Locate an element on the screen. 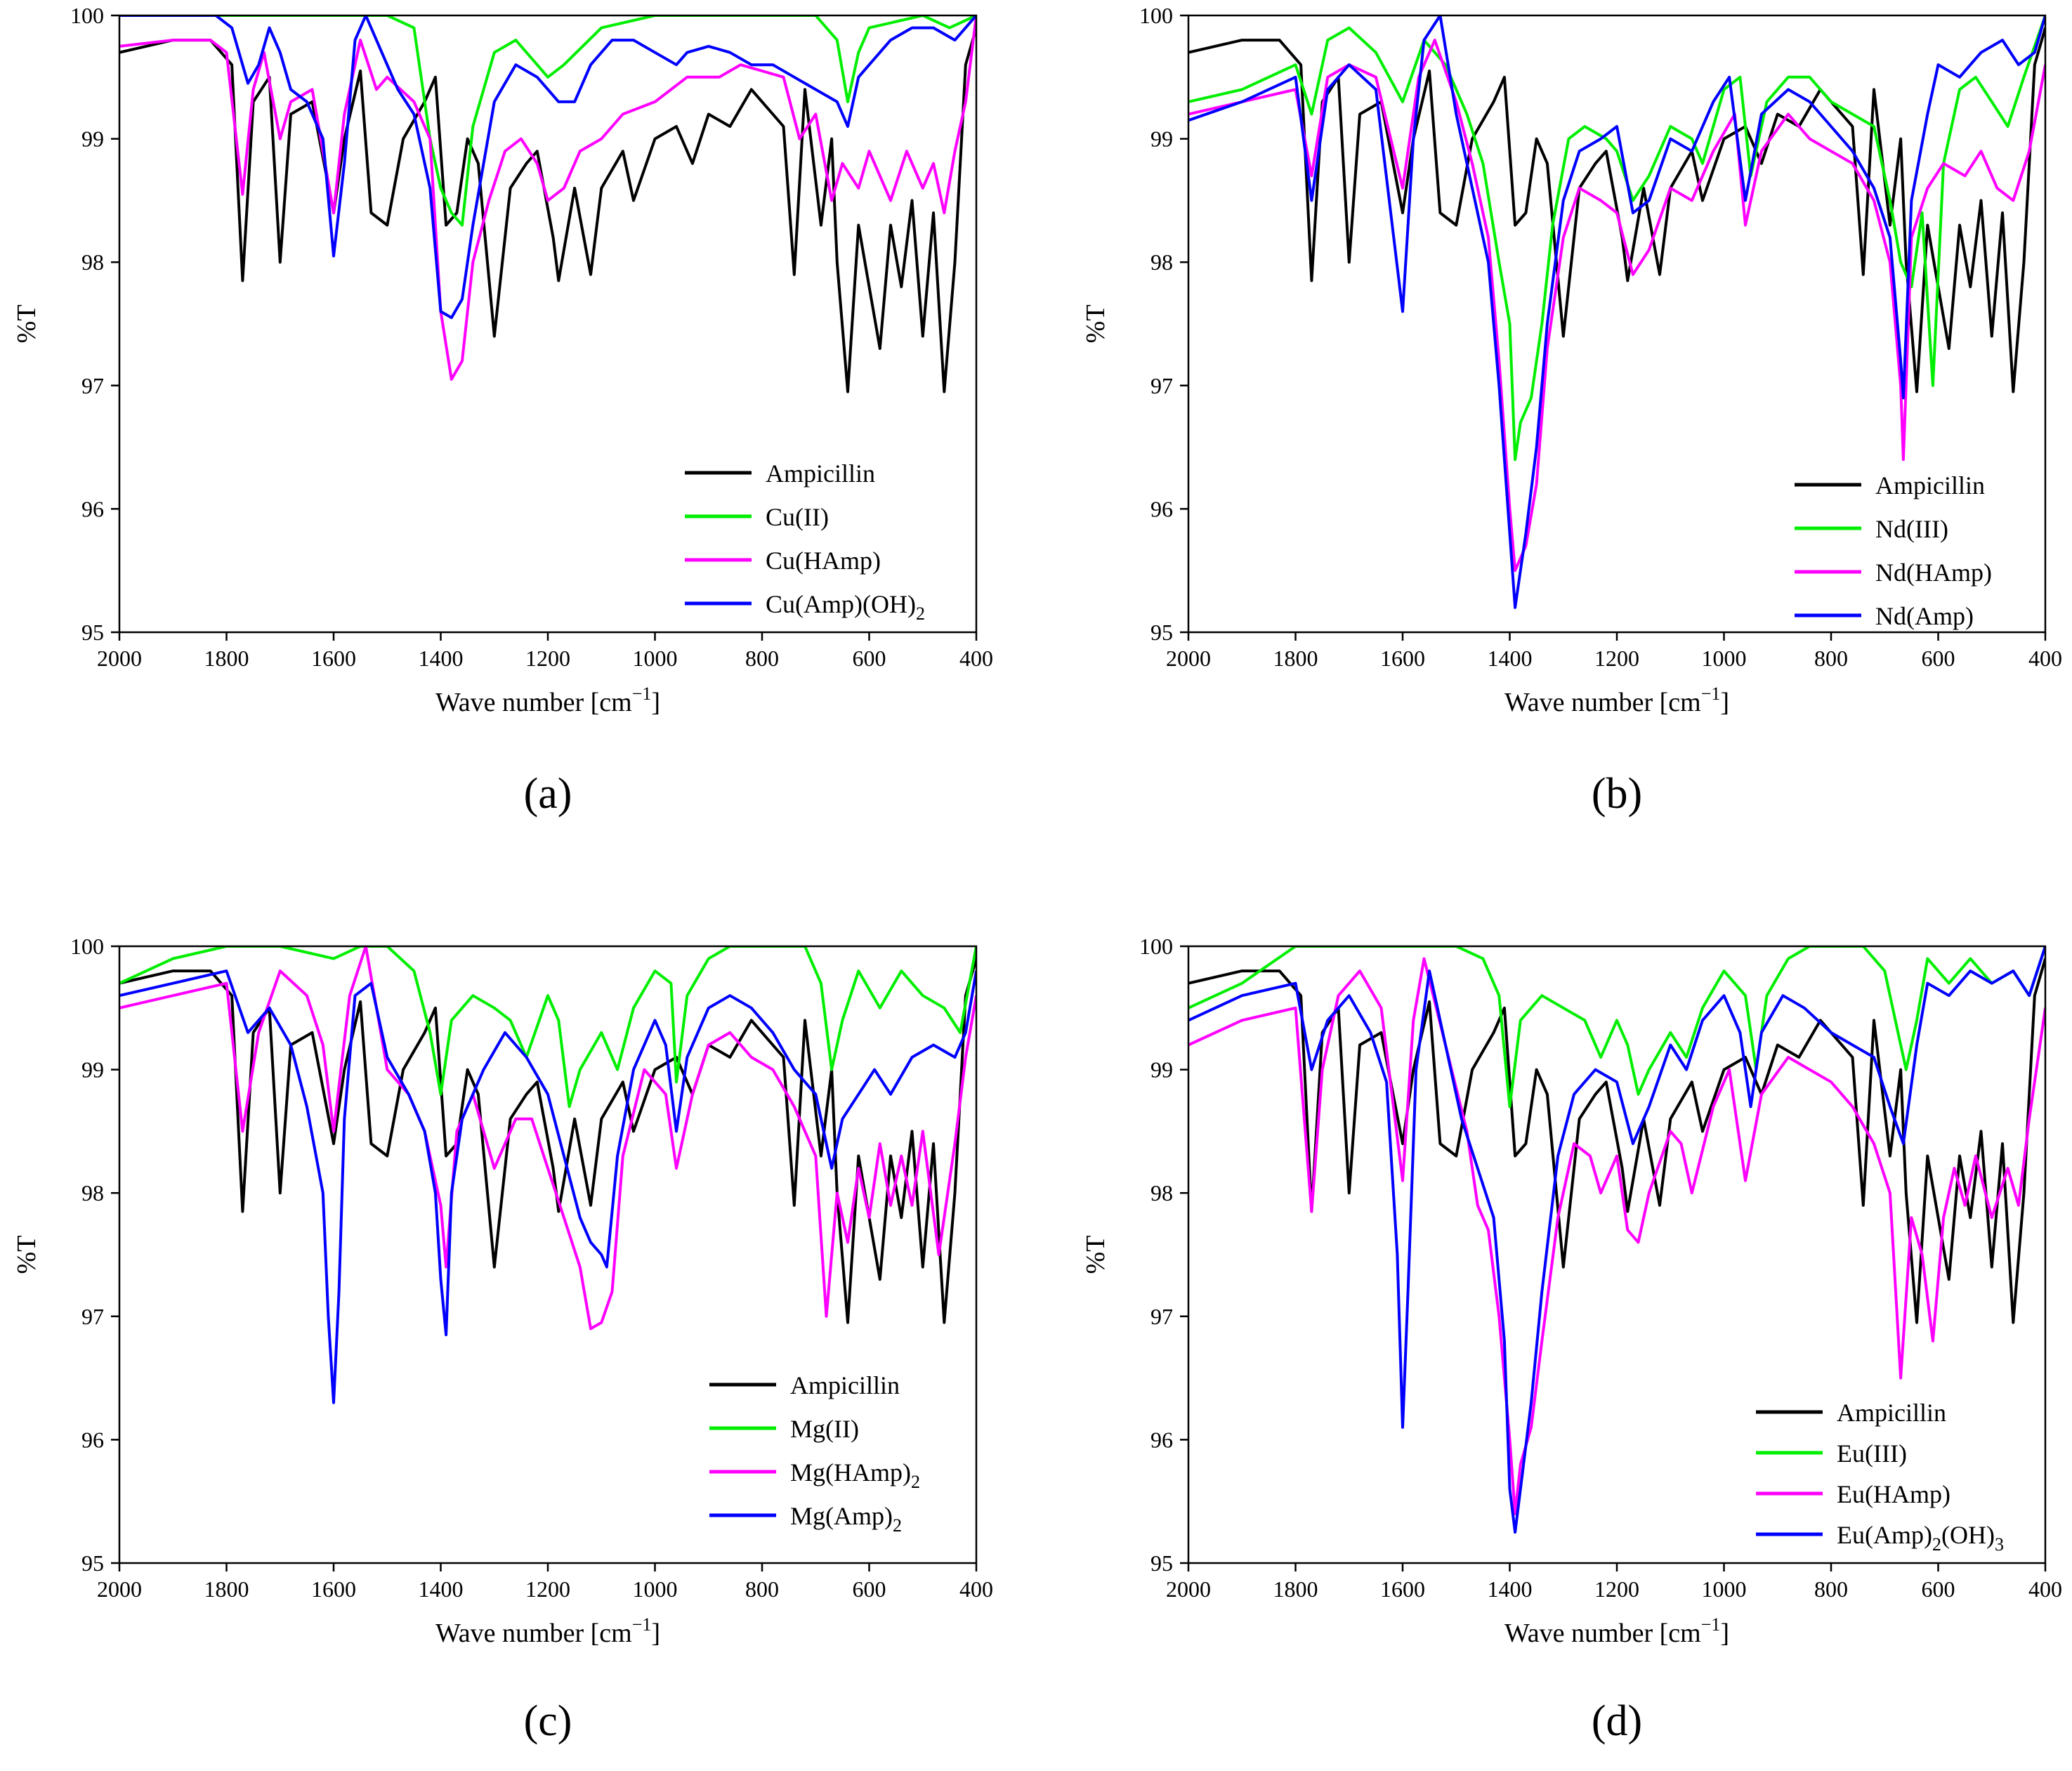 This screenshot has height=1771, width=2072. legend-label-2: Mg(II) is located at coordinates (825, 1429).